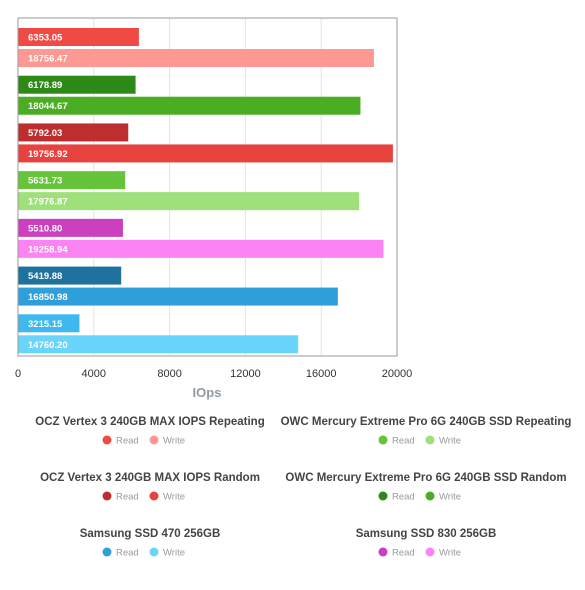 The height and width of the screenshot is (590, 585). What do you see at coordinates (45, 228) in the screenshot?
I see `read-bar-value-label: 5510.80` at bounding box center [45, 228].